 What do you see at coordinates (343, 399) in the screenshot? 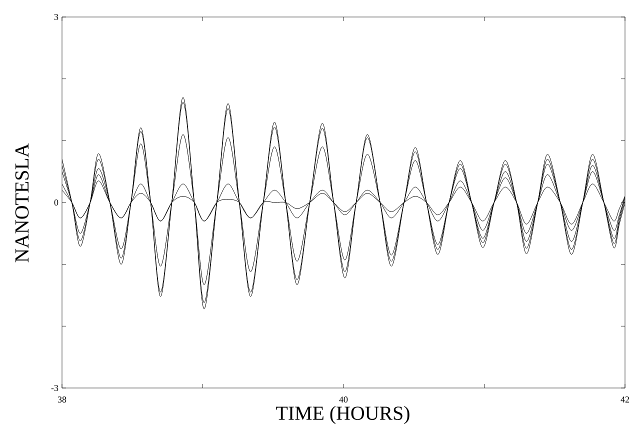
I see `x-tick-label: 40` at bounding box center [343, 399].